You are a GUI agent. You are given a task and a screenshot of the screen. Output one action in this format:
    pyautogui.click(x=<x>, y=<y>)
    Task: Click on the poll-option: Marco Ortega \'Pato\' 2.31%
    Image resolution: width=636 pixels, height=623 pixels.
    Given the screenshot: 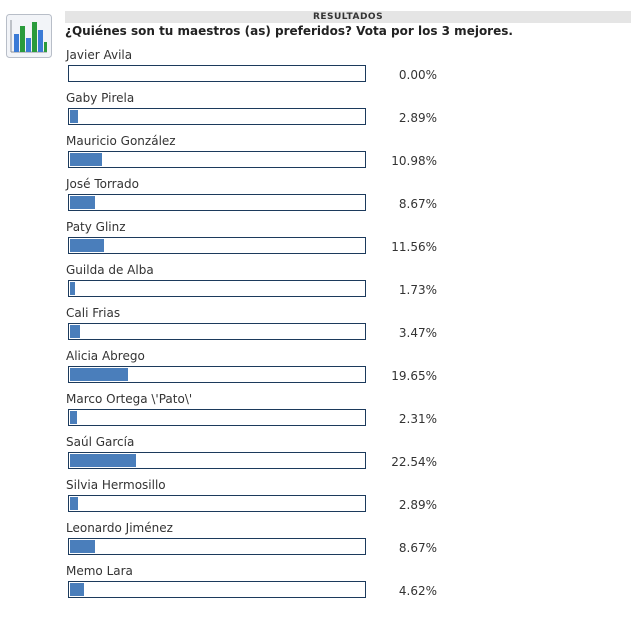 What is the action you would take?
    pyautogui.click(x=265, y=412)
    